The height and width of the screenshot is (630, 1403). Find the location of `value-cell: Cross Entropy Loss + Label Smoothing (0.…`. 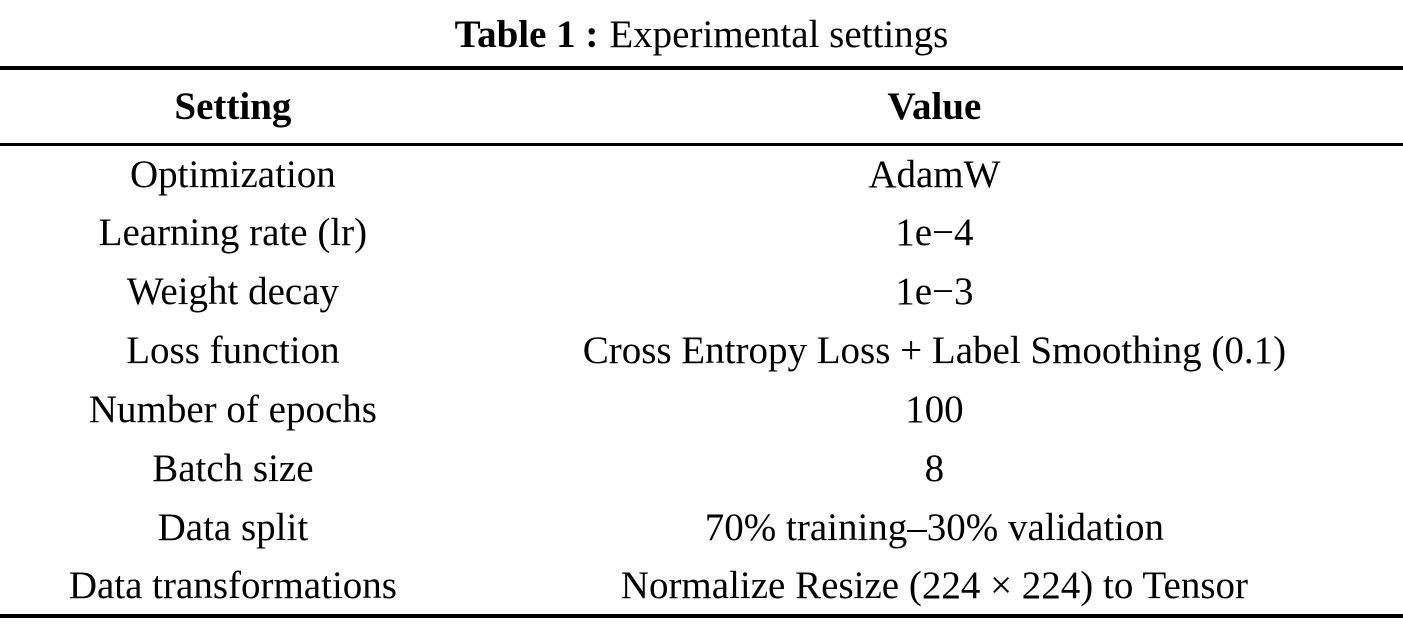

value-cell: Cross Entropy Loss + Label Smoothing (0.… is located at coordinates (934, 350).